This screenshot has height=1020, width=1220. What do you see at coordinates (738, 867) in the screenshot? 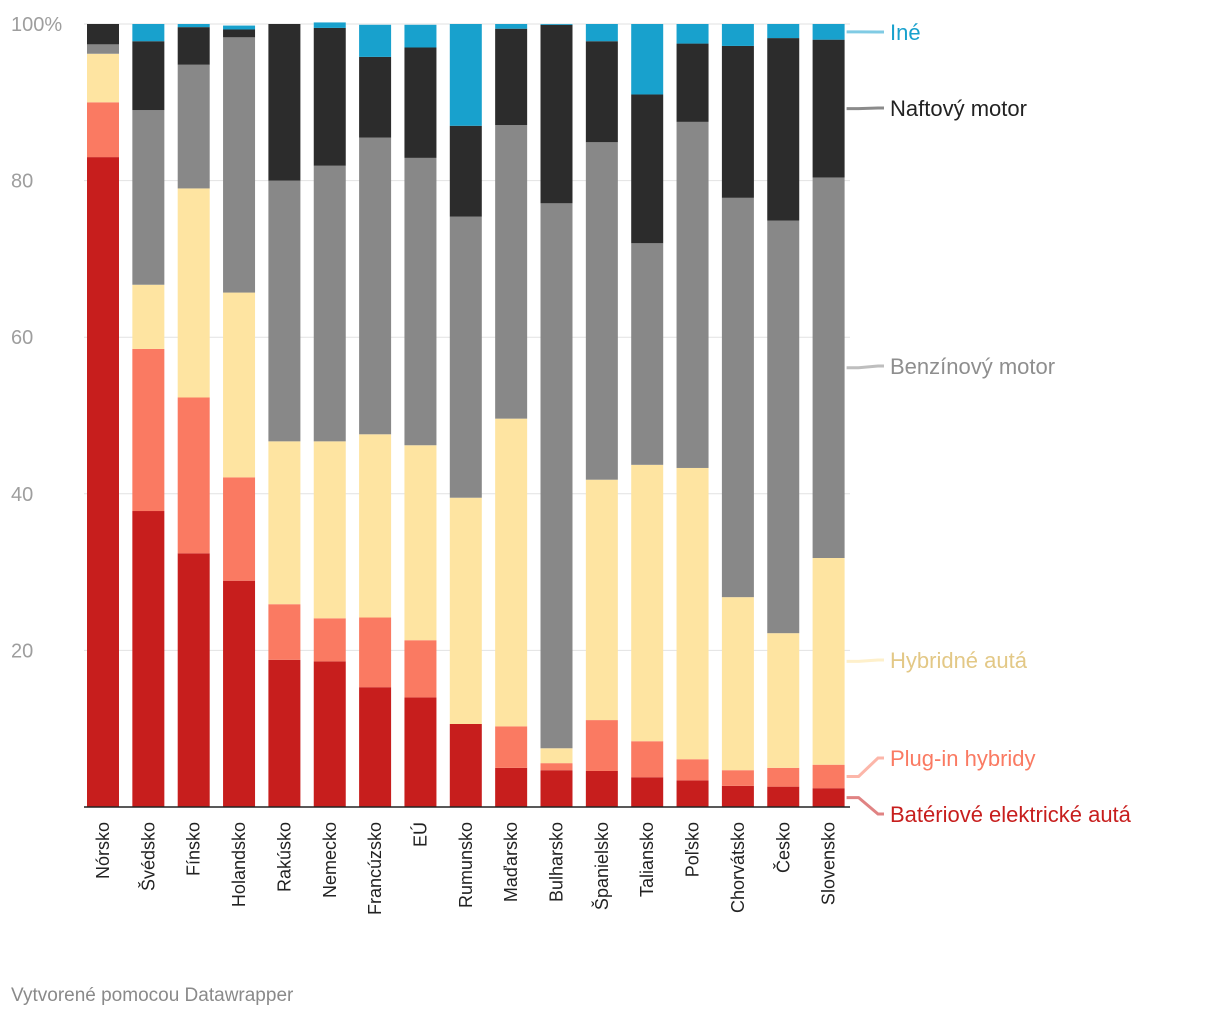
I see `x-tick-label: Chorvátsko` at bounding box center [738, 867].